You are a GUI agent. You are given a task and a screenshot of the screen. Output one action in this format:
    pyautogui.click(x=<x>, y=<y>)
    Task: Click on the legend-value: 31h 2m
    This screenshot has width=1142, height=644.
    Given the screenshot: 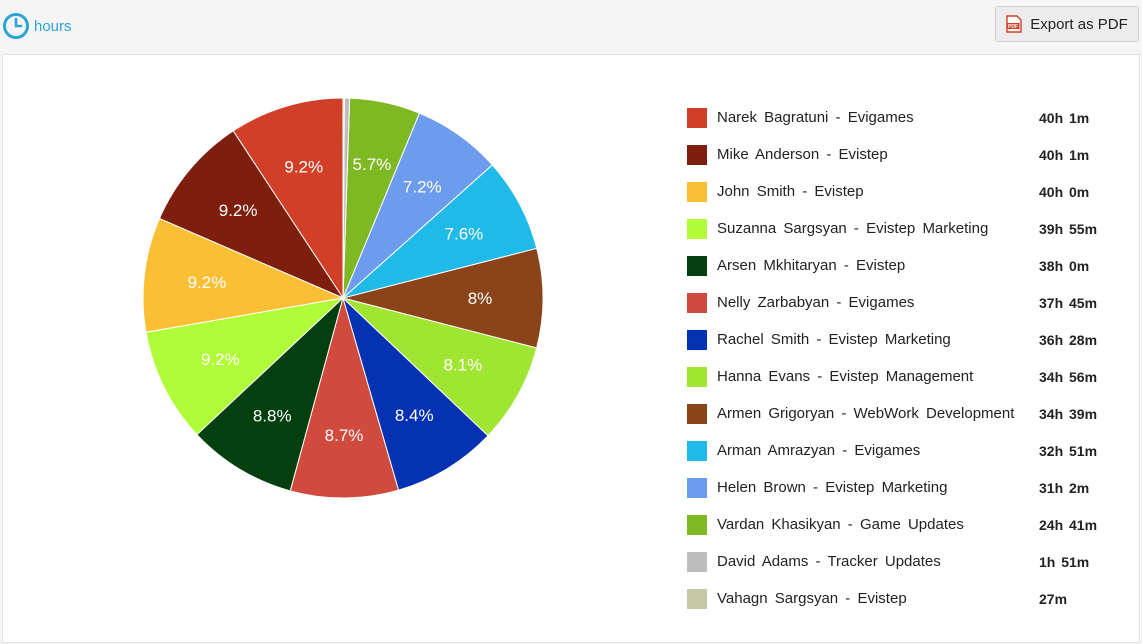 What is the action you would take?
    pyautogui.click(x=1064, y=487)
    